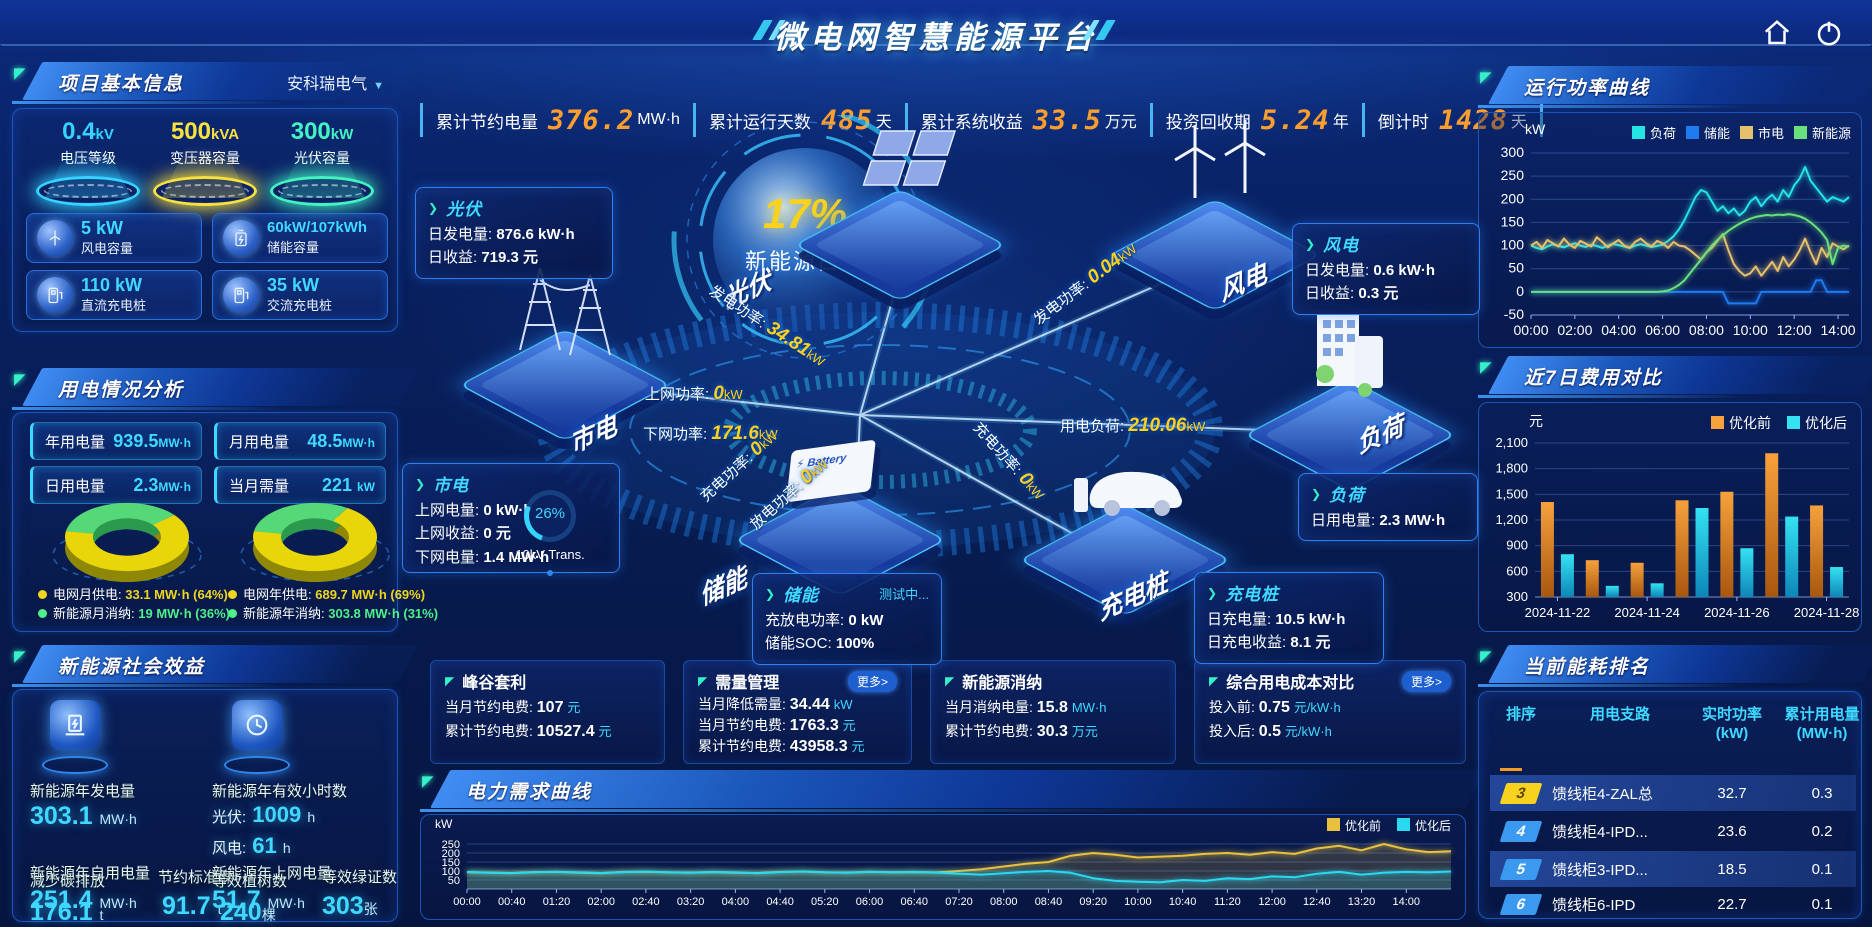  I want to click on pv-callout: ❯ 光伏 日发电量: 876.6 kW·h 日收益: 719.3 元, so click(514, 233).